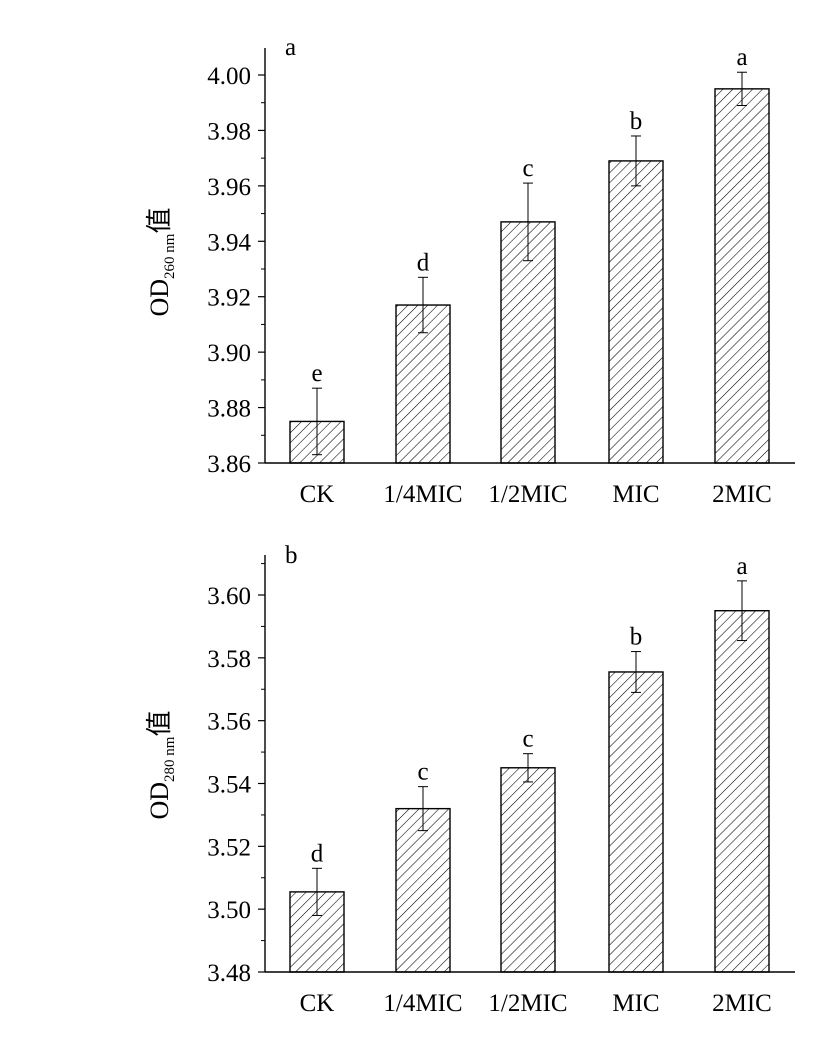  Describe the element at coordinates (229, 409) in the screenshot. I see `y-tick-label: 3.88` at that location.